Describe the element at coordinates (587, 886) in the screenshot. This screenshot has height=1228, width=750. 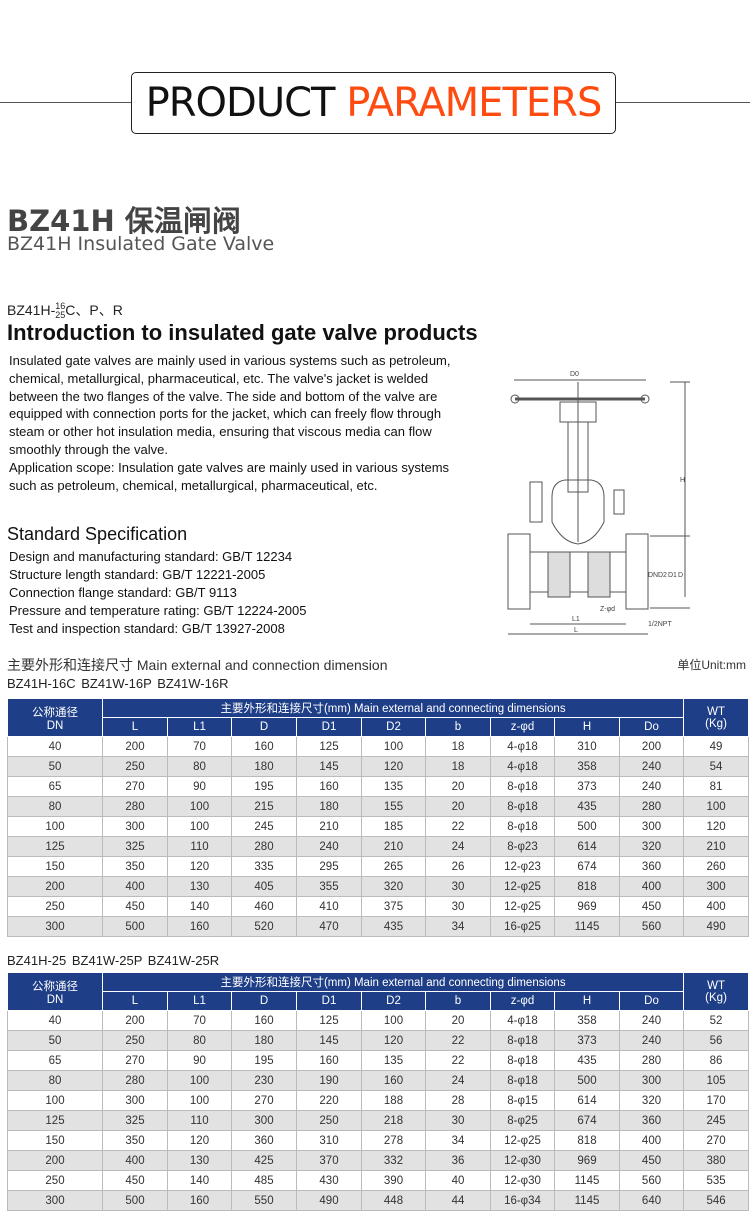
I see `table-cell: 818` at that location.